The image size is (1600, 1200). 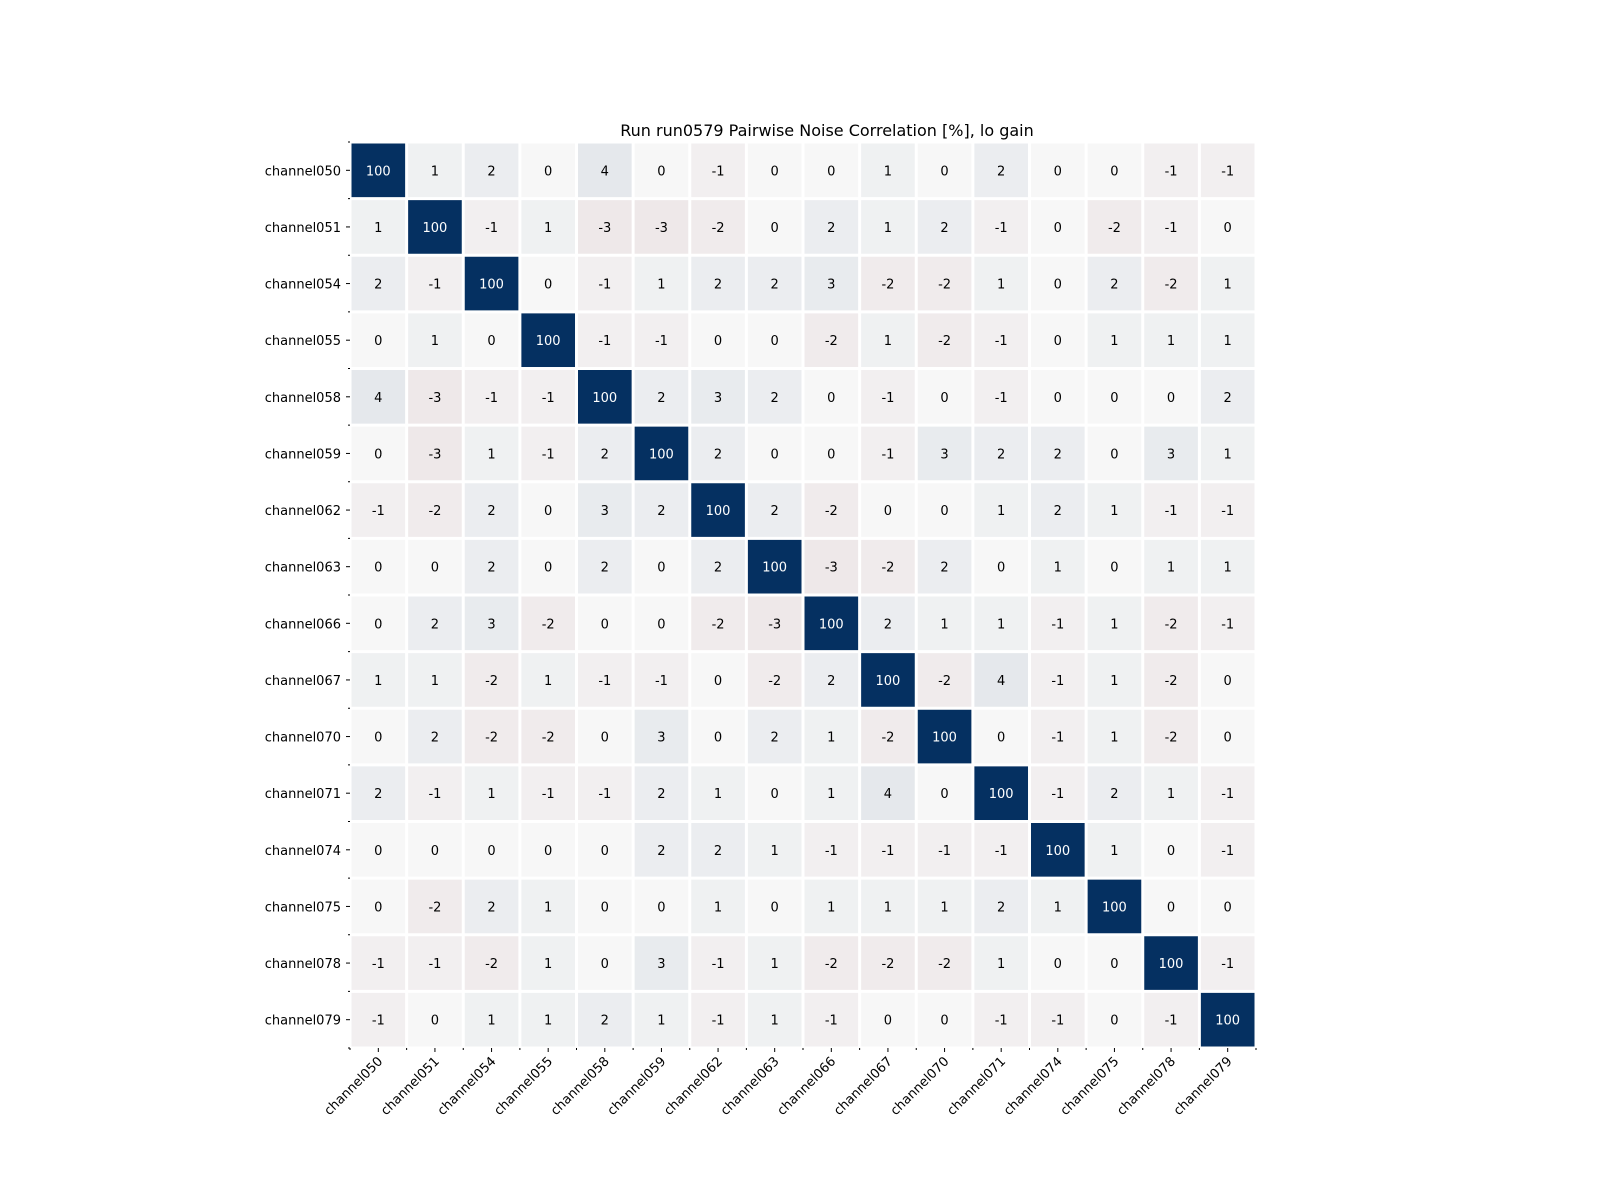 What do you see at coordinates (1171, 736) in the screenshot?
I see `heatmap-cell-channel070-channel078` at bounding box center [1171, 736].